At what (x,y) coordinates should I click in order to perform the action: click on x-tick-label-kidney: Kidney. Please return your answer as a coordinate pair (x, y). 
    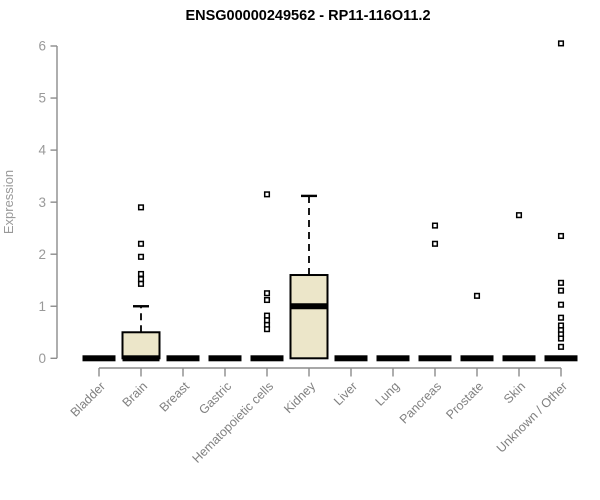
    Looking at the image, I should click on (299, 397).